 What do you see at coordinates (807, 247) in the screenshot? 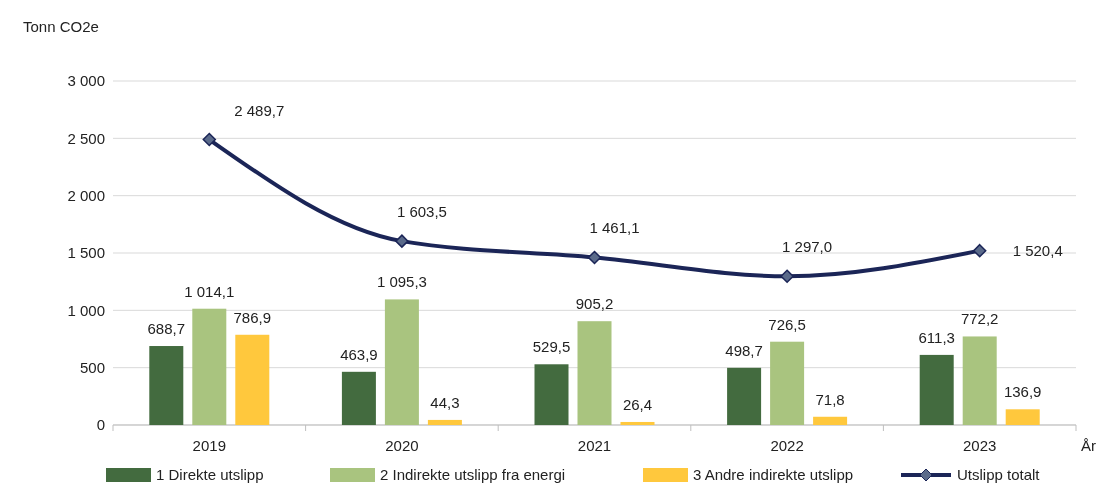
I see `data-label: 1 297,0` at bounding box center [807, 247].